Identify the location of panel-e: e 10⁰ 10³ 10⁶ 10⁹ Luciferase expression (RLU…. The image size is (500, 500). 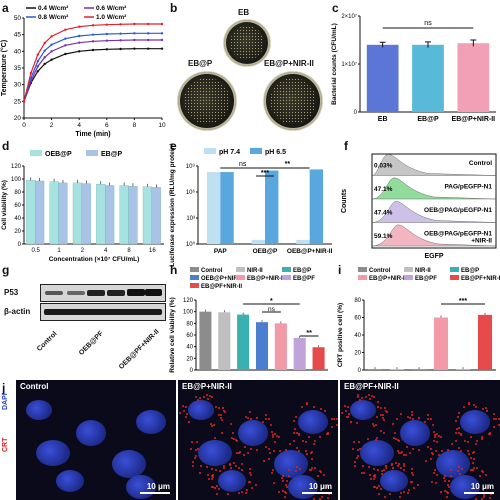
(252, 205).